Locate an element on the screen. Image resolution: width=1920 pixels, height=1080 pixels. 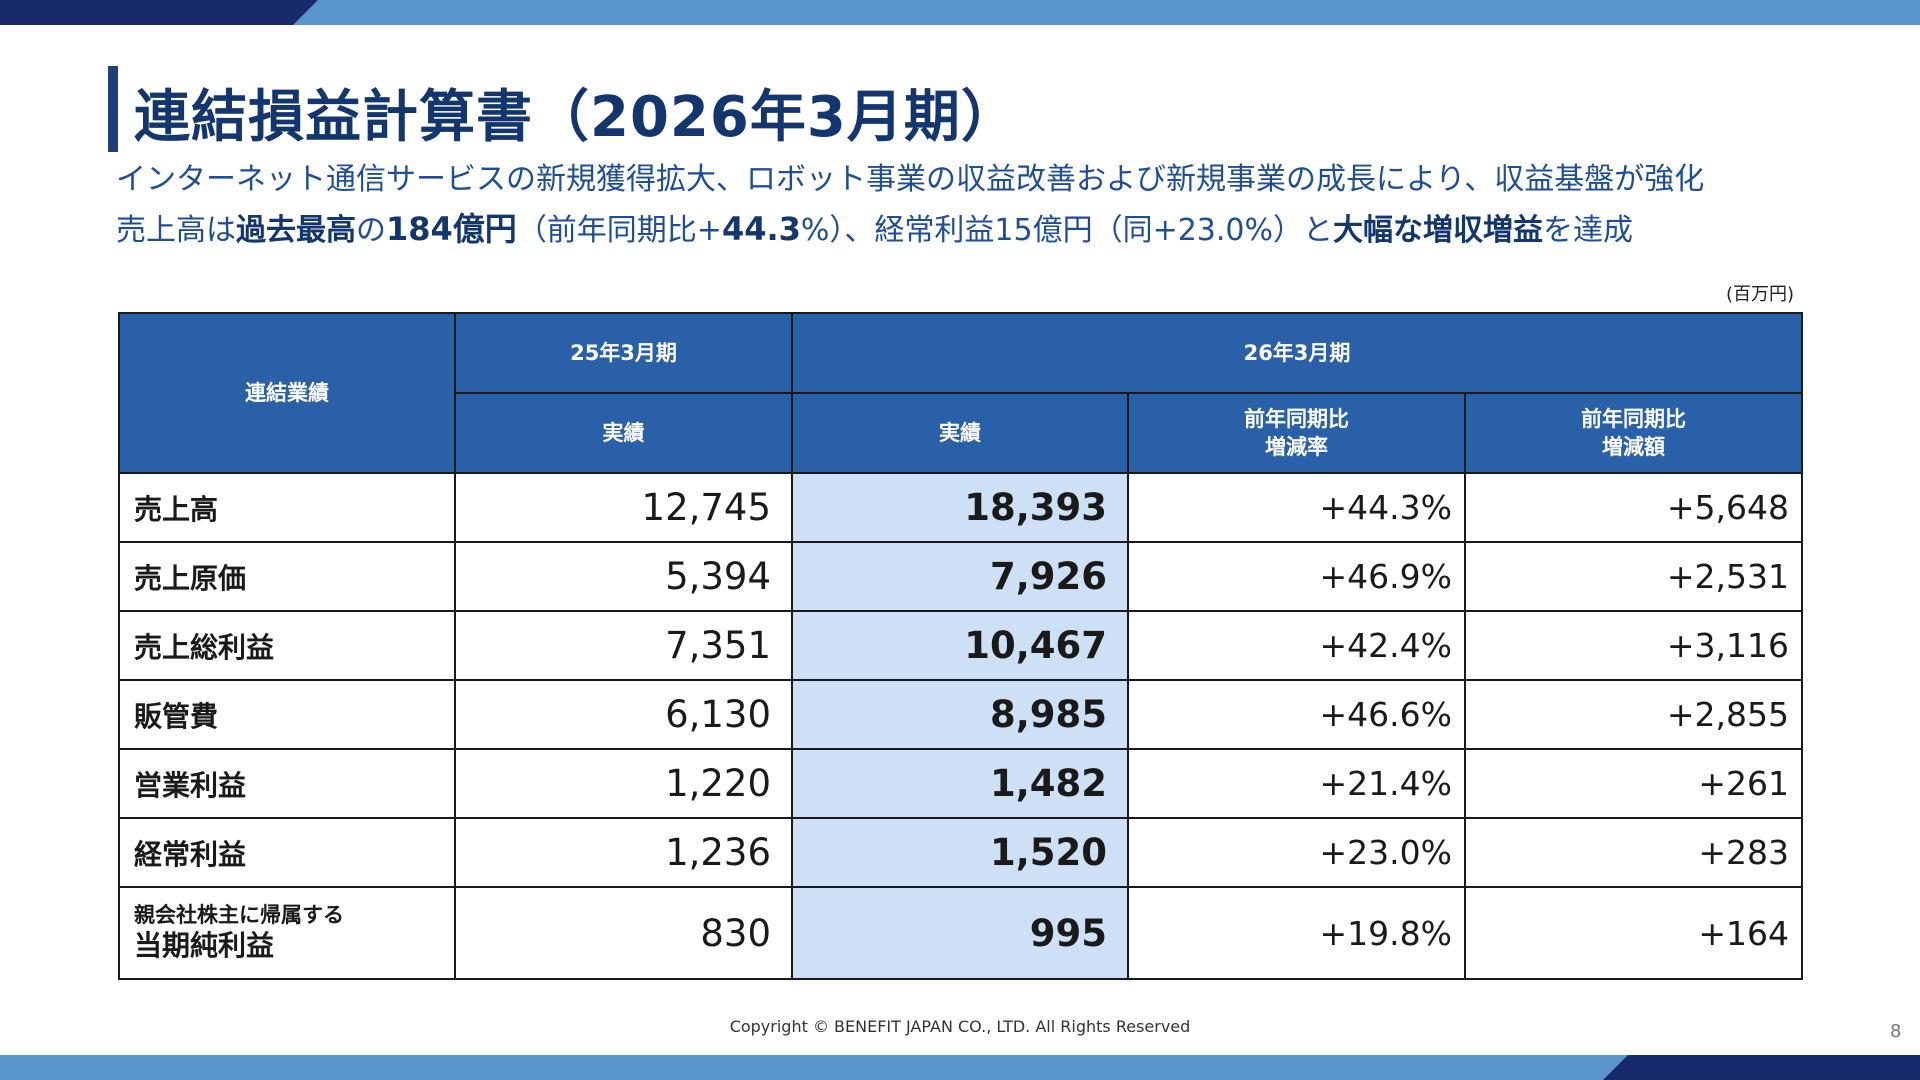
row-label: 販管費 is located at coordinates (287, 714).